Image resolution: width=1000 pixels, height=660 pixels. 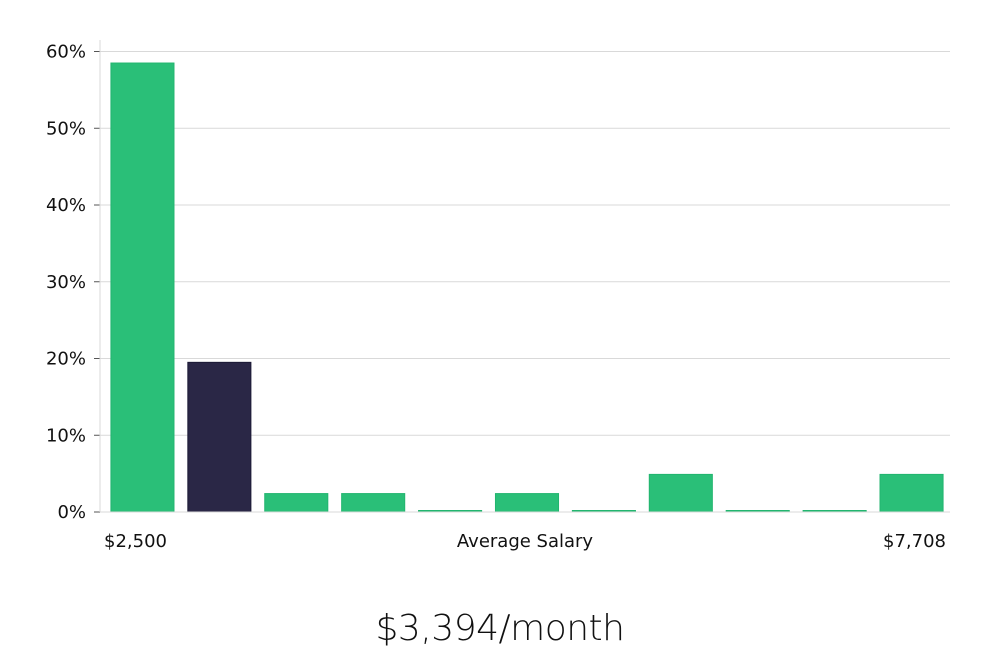 I want to click on y-tick-label: 40%, so click(x=66, y=205).